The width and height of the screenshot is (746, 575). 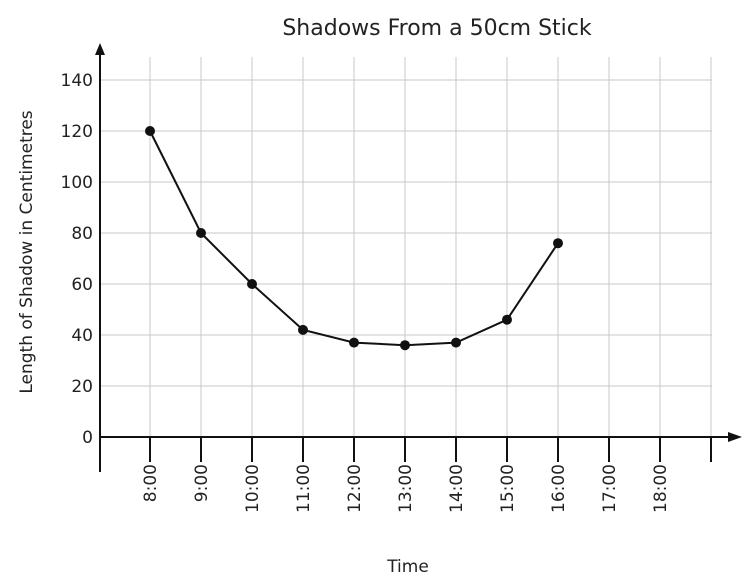 I want to click on y-tick-label: 20, so click(x=82, y=387).